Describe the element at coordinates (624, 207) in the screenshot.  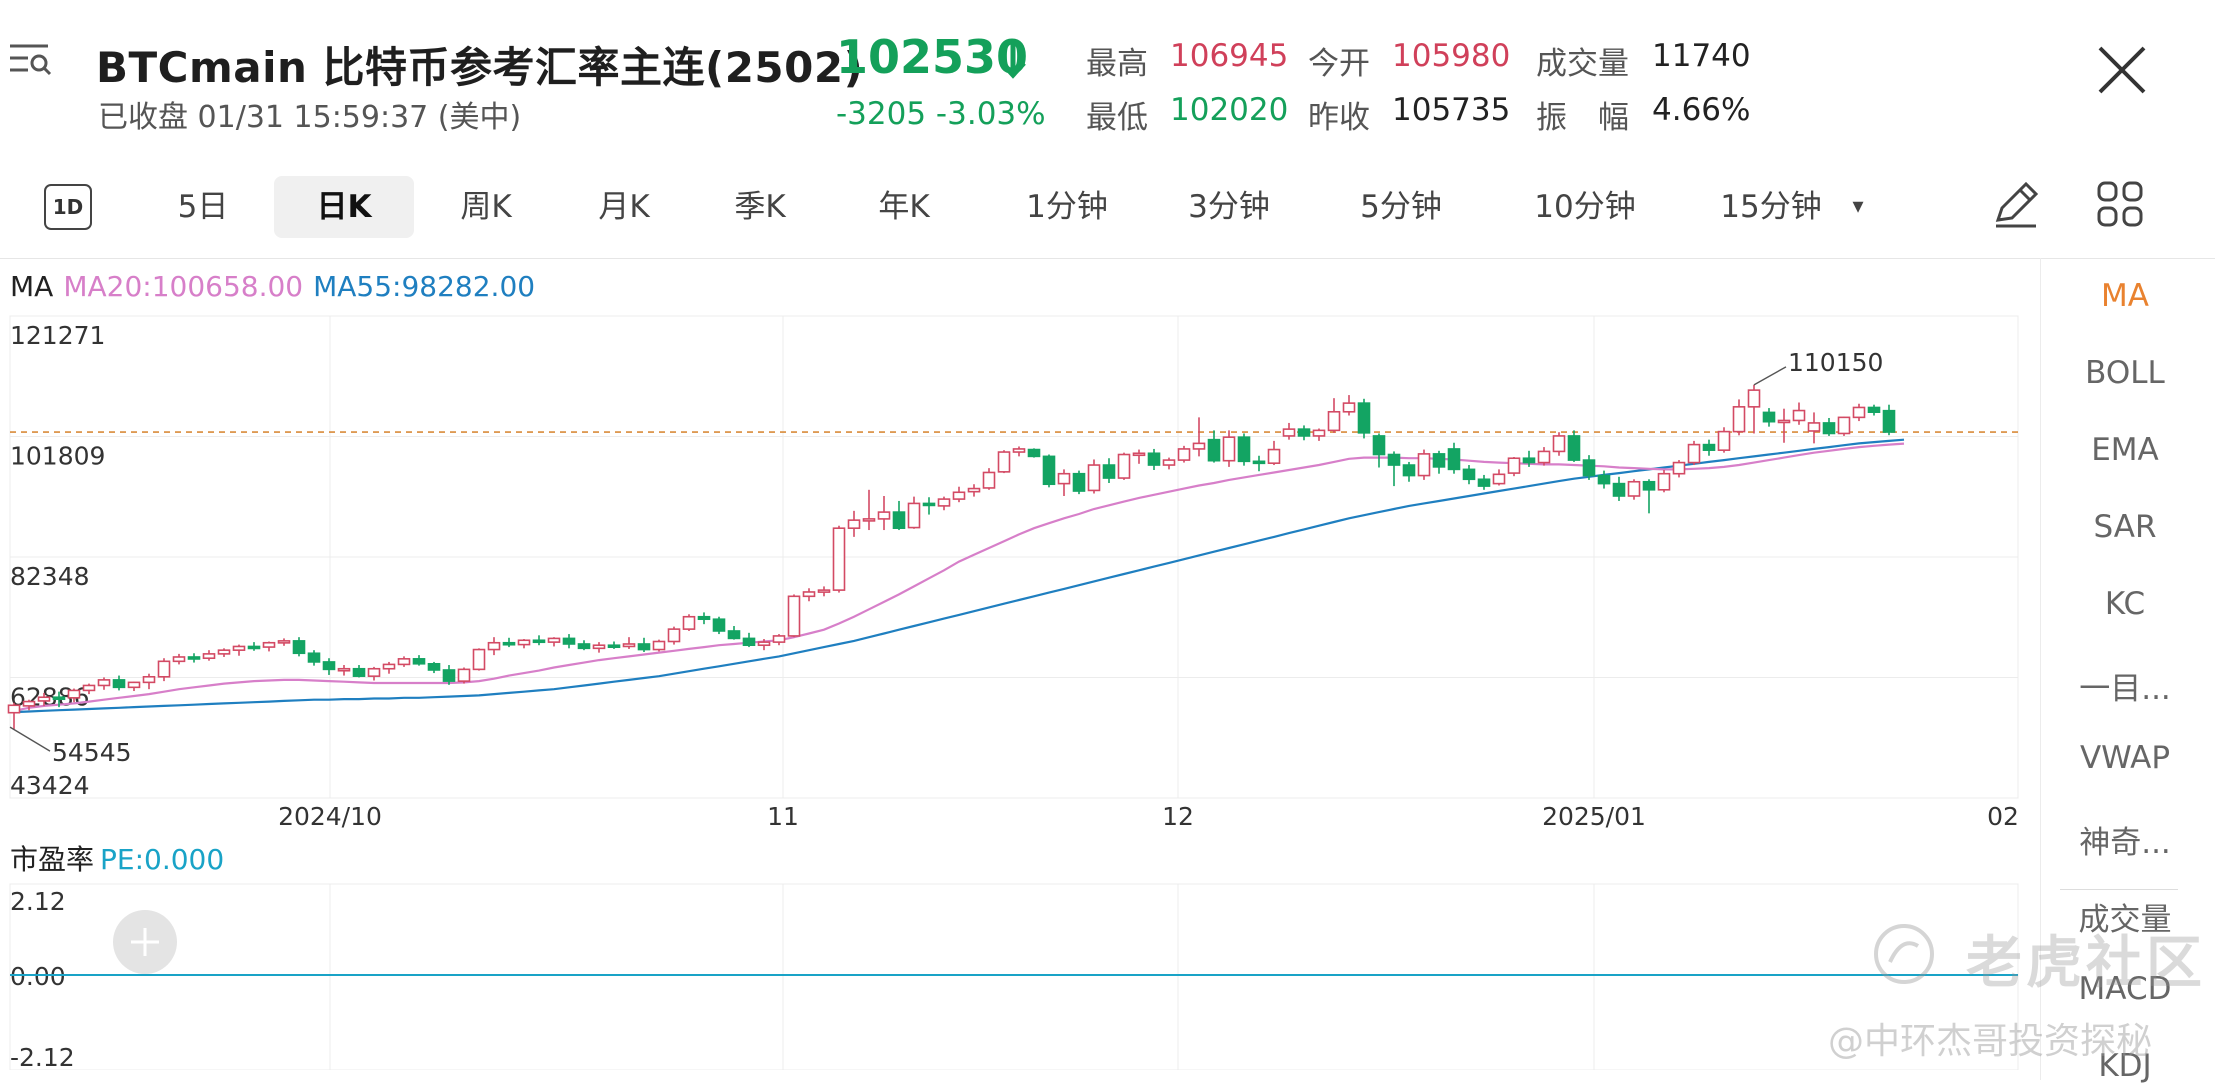
I see `tab-period: 月K` at that location.